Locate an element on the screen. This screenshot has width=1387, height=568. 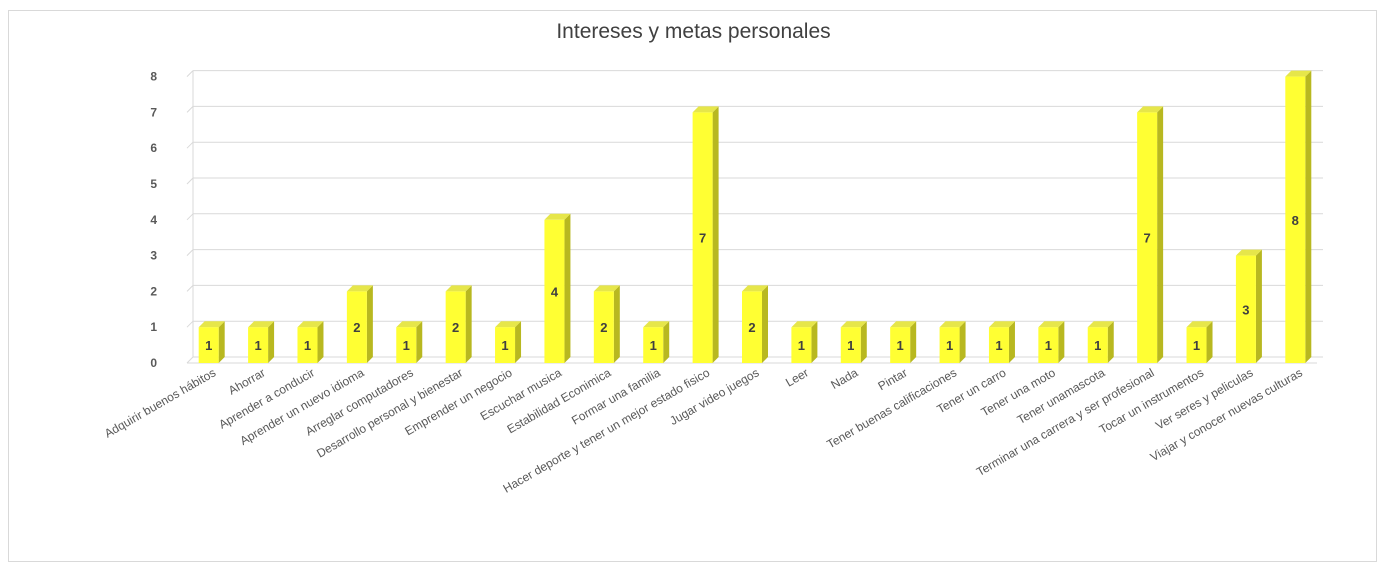
y-tick-label: 3 is located at coordinates (153, 256).